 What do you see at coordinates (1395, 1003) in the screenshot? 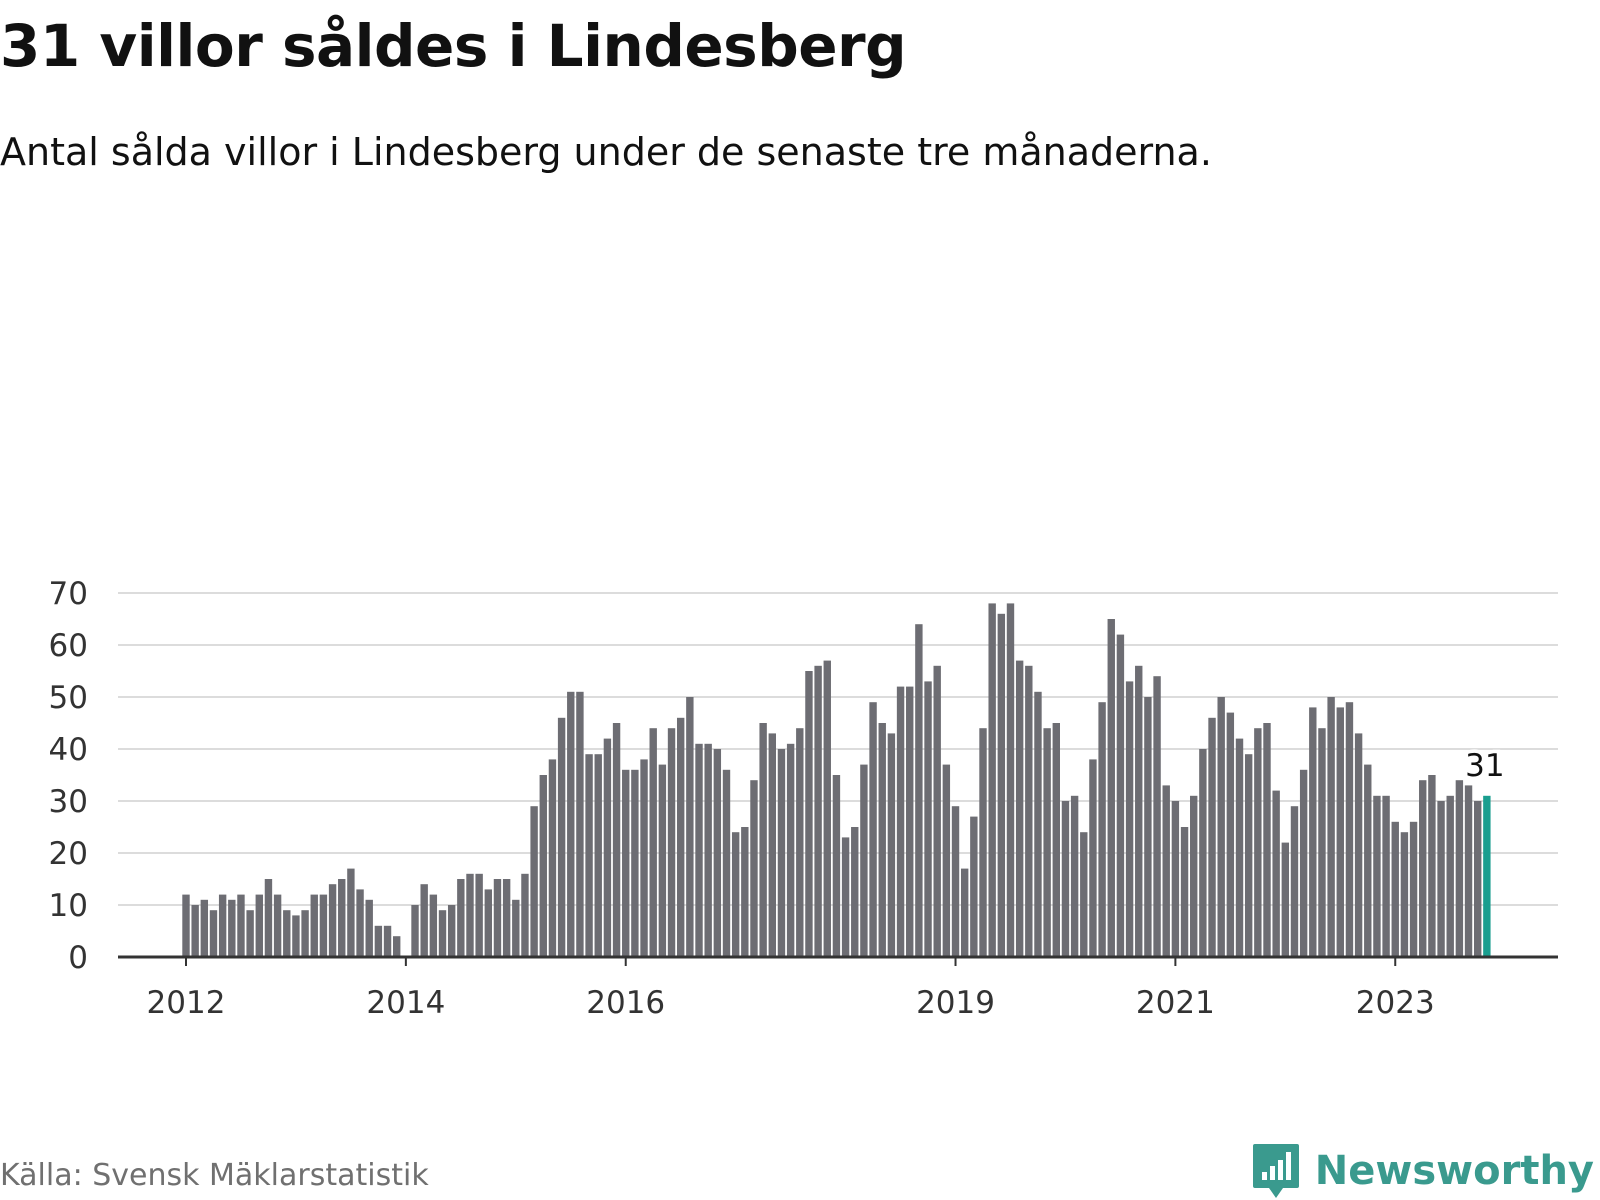
I see `x-tick-label: 2023` at bounding box center [1395, 1003].